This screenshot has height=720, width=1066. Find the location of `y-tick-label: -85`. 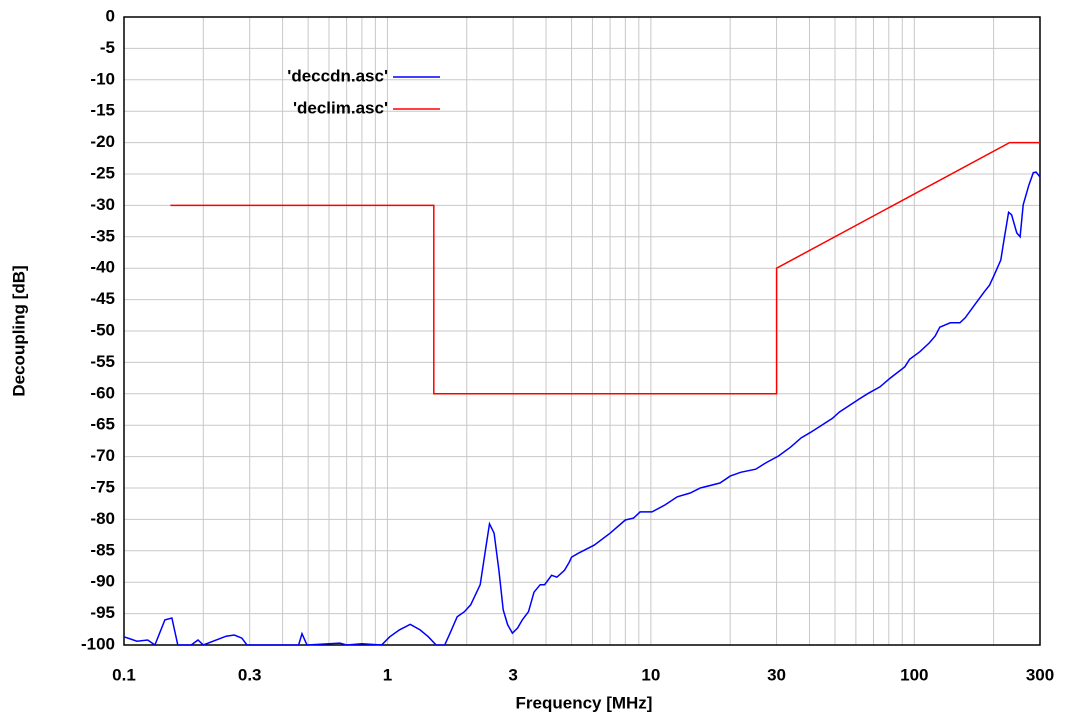

y-tick-label: -85 is located at coordinates (102, 549).